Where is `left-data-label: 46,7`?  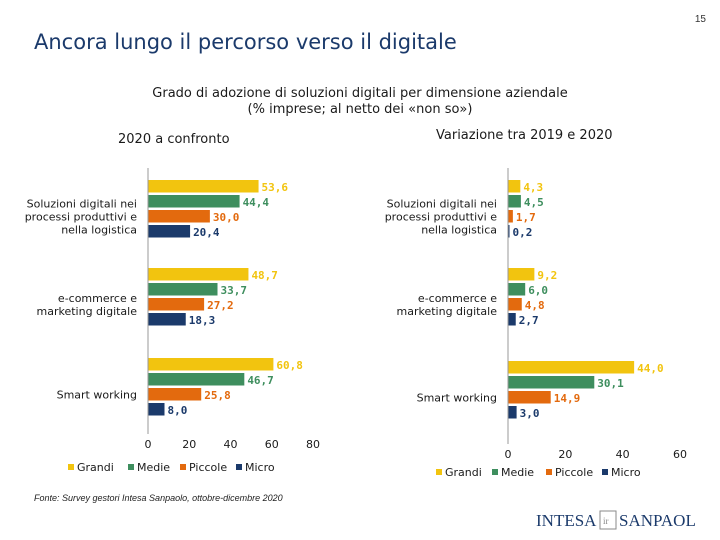 left-data-label: 46,7 is located at coordinates (260, 380).